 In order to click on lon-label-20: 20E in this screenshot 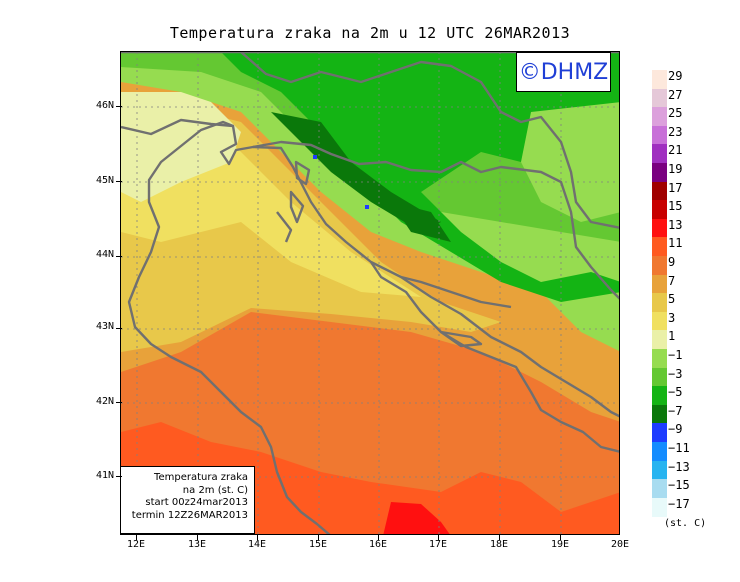, I will do `click(620, 544)`.